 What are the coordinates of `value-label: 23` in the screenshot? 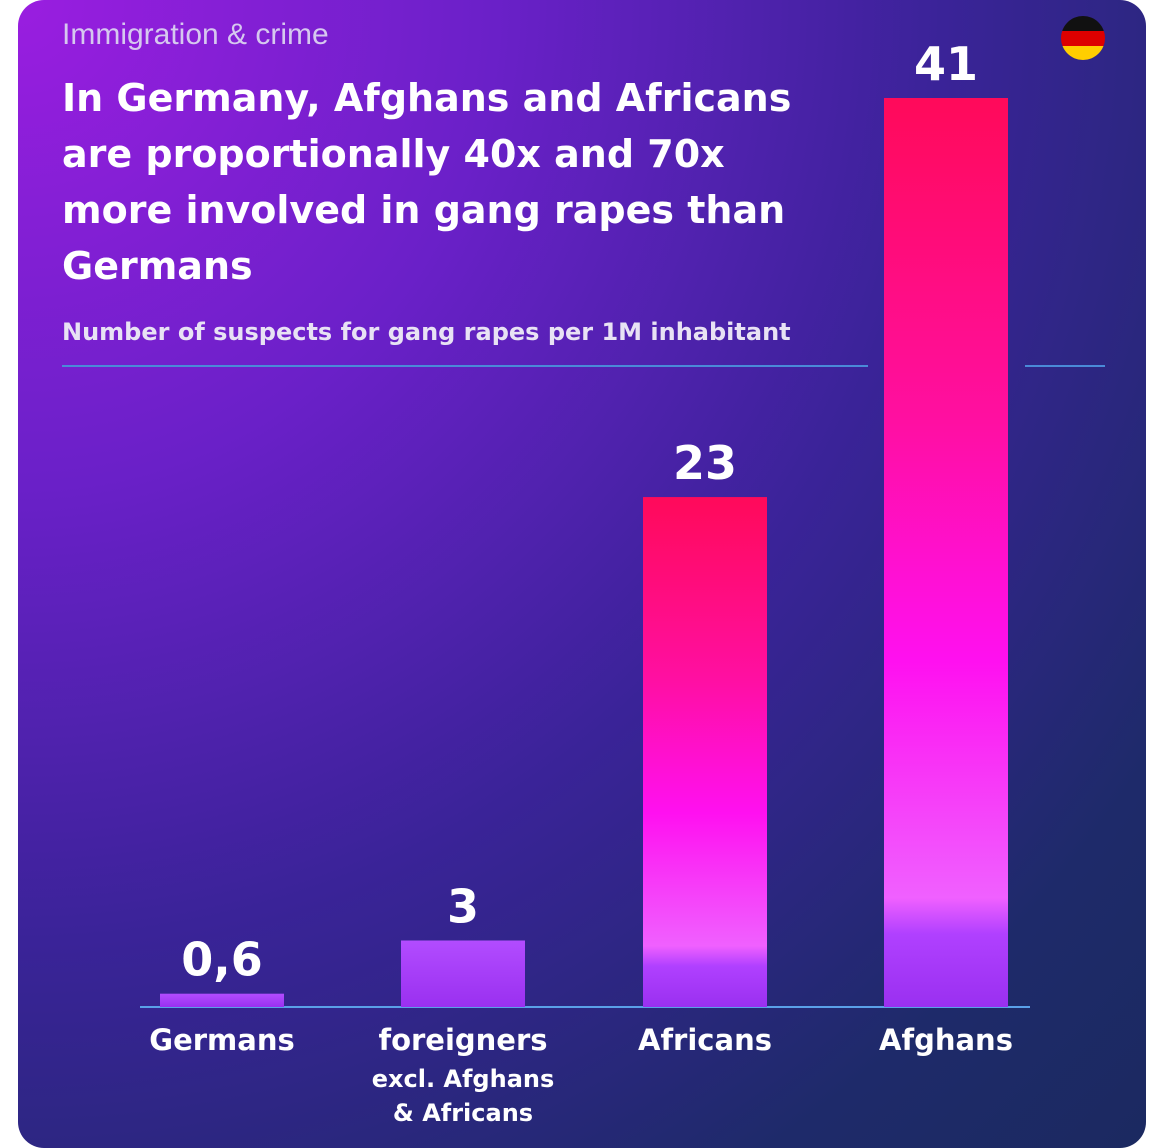 It's located at (705, 463).